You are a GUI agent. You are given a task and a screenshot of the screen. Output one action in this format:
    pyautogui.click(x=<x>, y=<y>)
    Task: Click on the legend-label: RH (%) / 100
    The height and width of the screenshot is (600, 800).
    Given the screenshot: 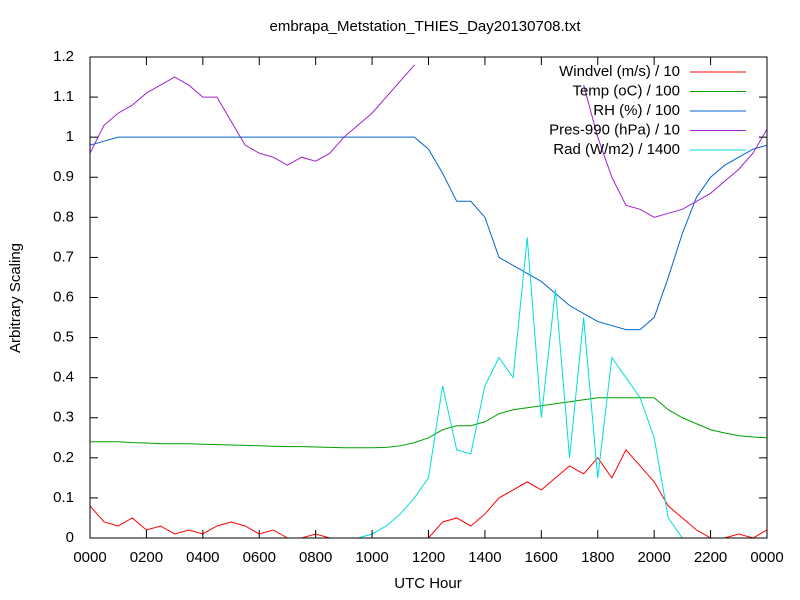 What is the action you would take?
    pyautogui.click(x=636, y=110)
    